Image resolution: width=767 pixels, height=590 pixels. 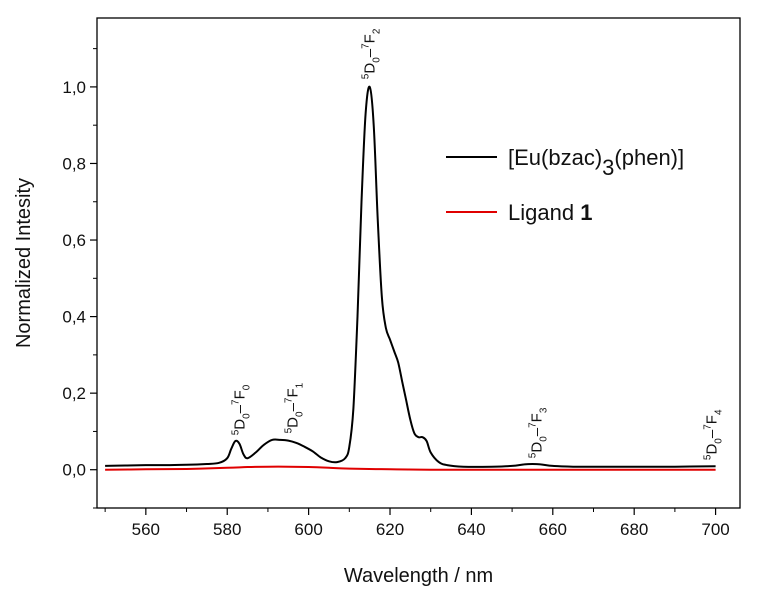 What do you see at coordinates (79, 278) in the screenshot?
I see `y-axis: 0,0 0,2 0,4 0,6 0,8 1,0` at bounding box center [79, 278].